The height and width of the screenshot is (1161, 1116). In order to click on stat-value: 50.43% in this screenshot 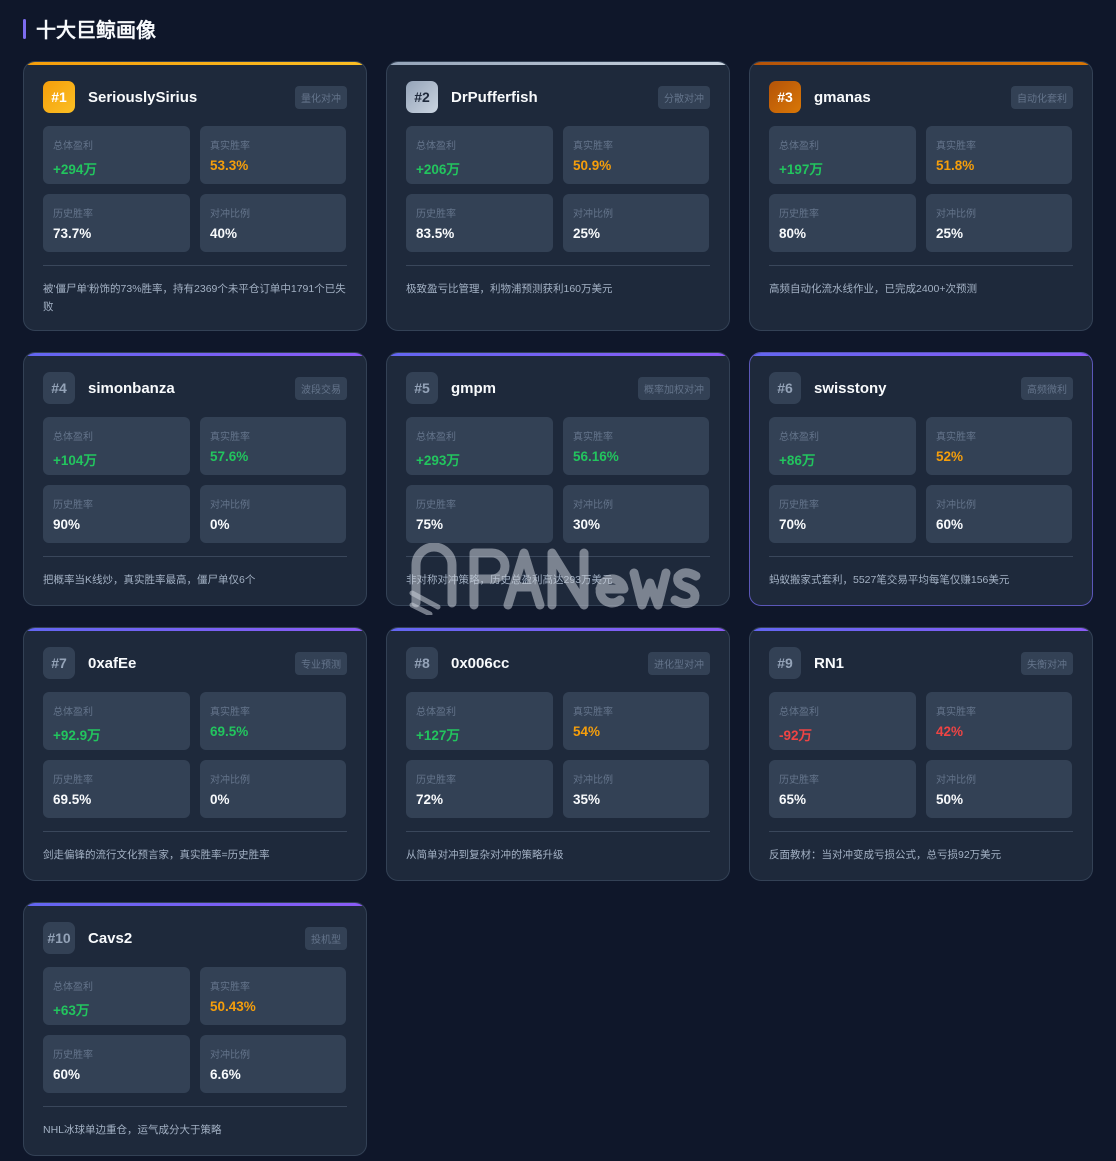, I will do `click(233, 1006)`.